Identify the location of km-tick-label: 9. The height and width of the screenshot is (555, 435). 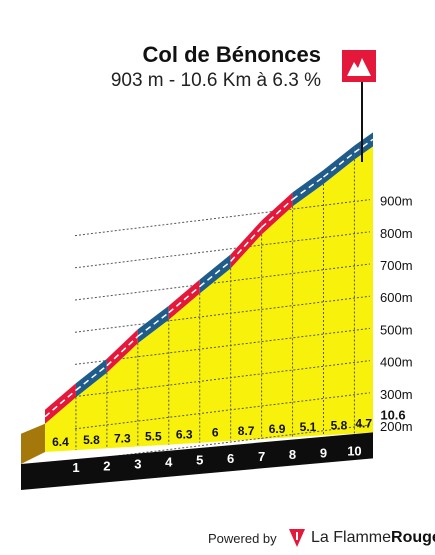
(323, 452).